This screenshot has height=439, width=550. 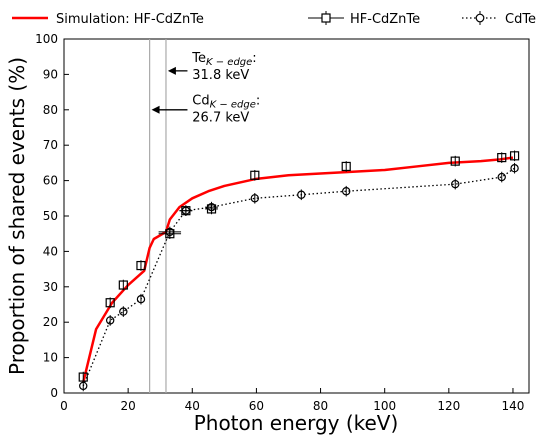 I want to click on x-axis: 0 20 40 60 80 100 120 140, so click(x=292, y=400).